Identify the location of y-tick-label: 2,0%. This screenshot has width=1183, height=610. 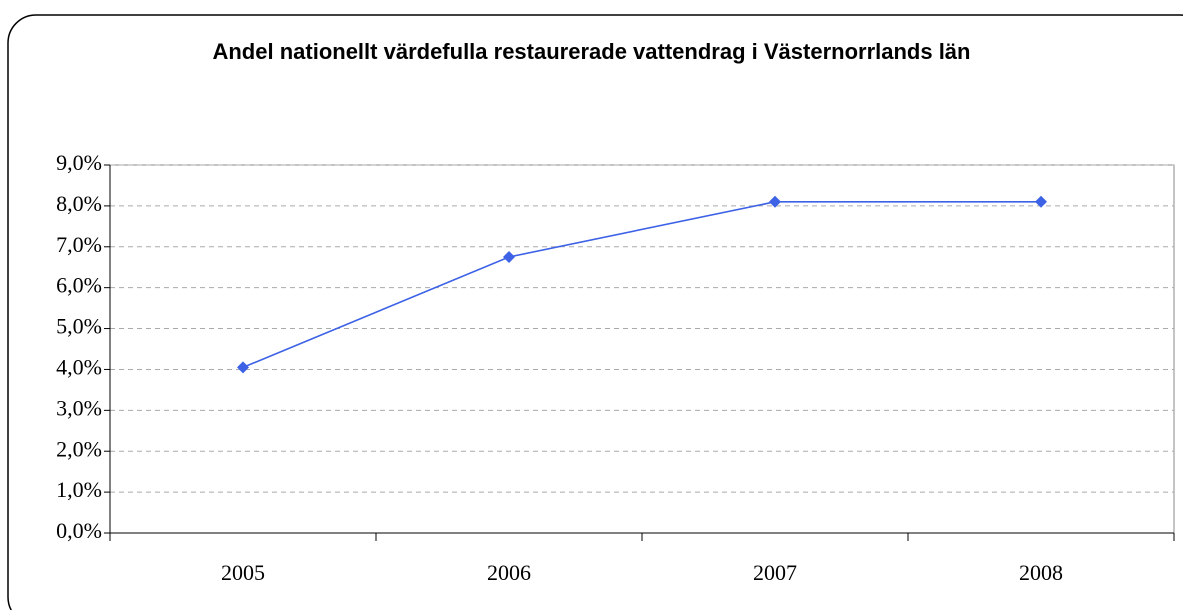
(79, 448).